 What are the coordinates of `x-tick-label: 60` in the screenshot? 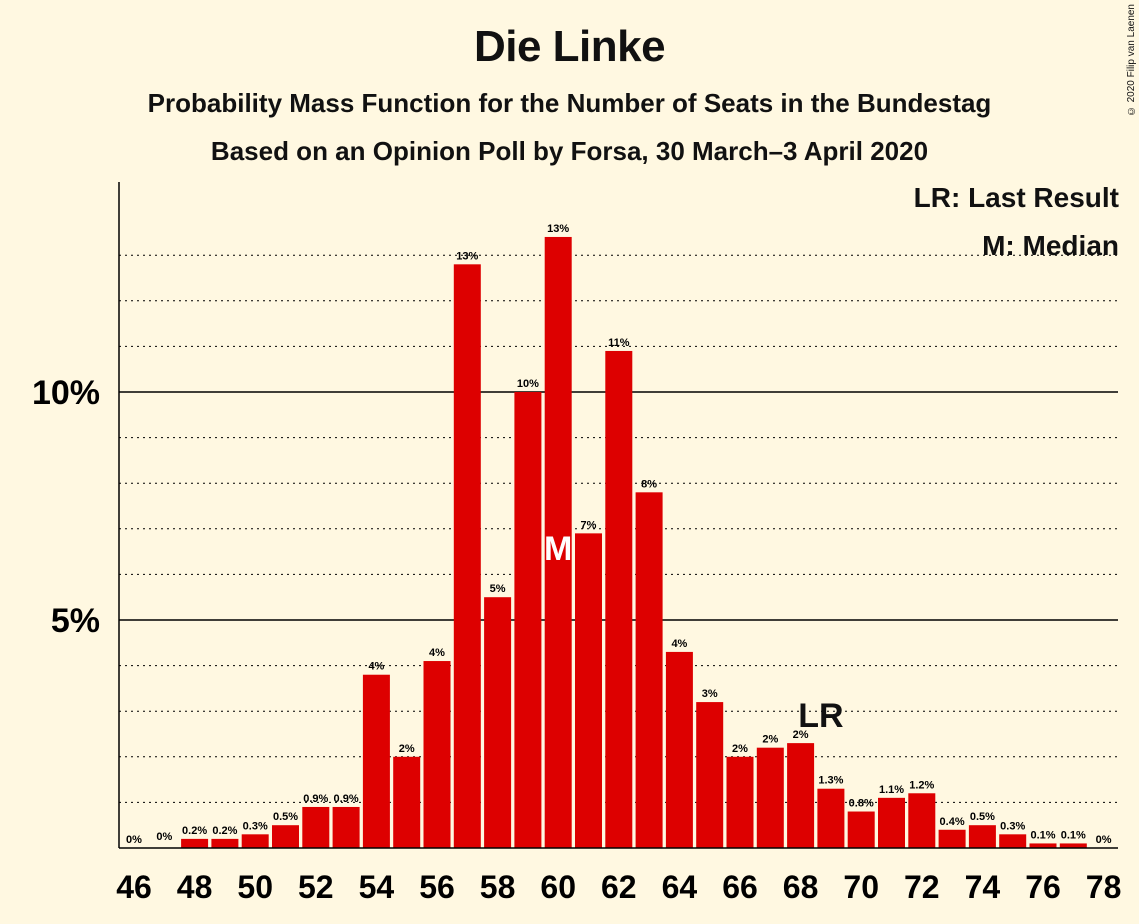 It's located at (558, 887).